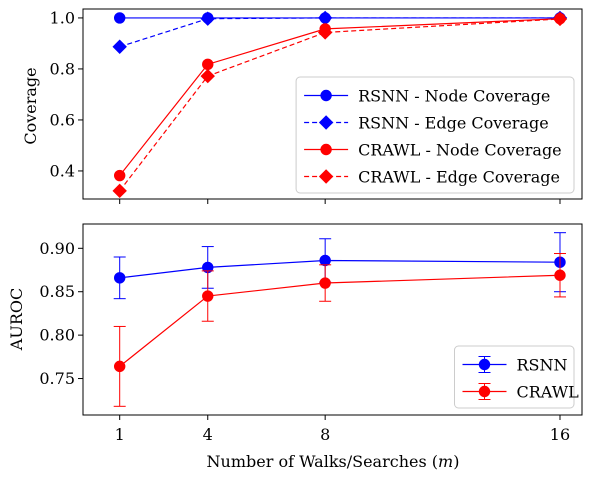 The height and width of the screenshot is (480, 592). I want to click on xlabel-var: m, so click(445, 461).